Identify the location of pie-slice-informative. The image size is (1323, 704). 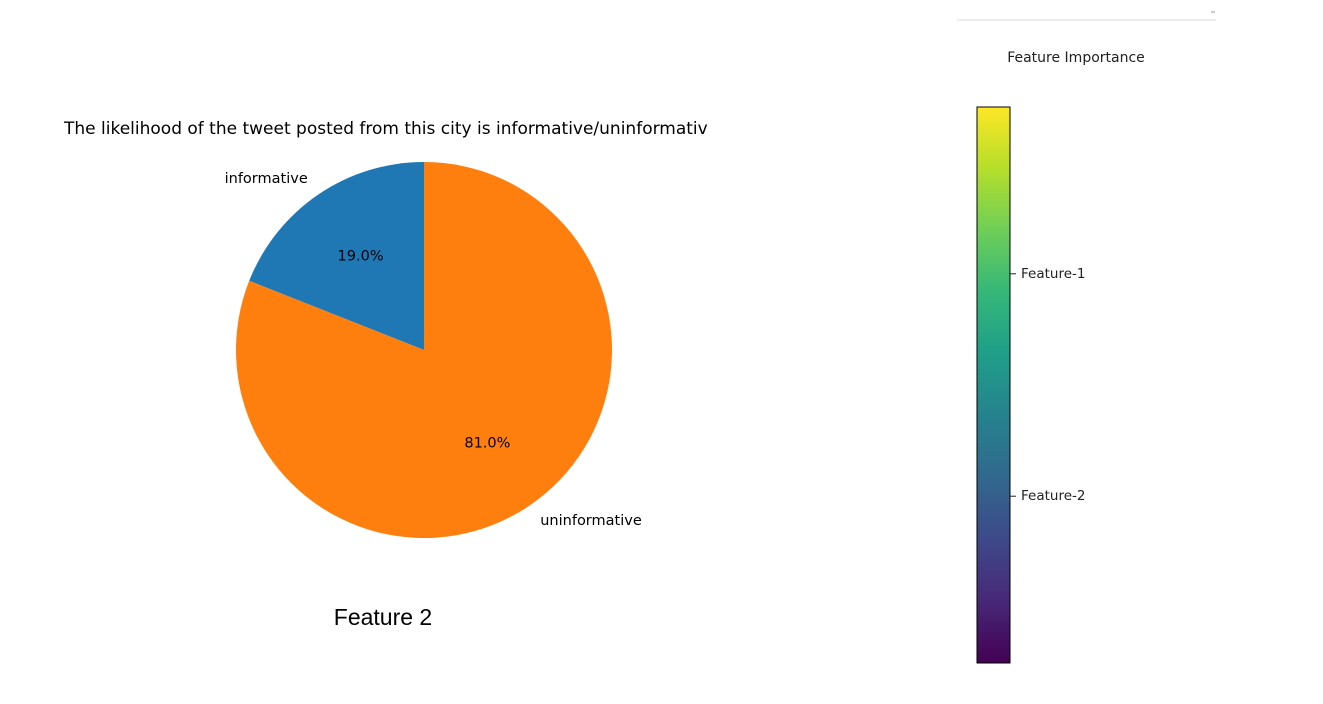
(336, 256).